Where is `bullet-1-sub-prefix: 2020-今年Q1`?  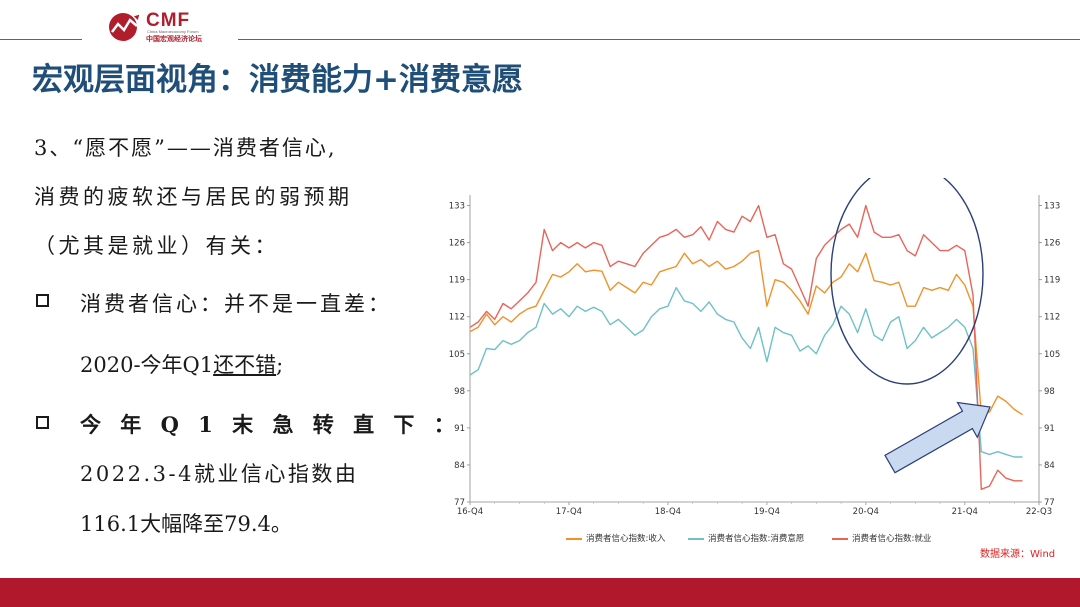
bullet-1-sub-prefix: 2020-今年Q1 is located at coordinates (147, 365).